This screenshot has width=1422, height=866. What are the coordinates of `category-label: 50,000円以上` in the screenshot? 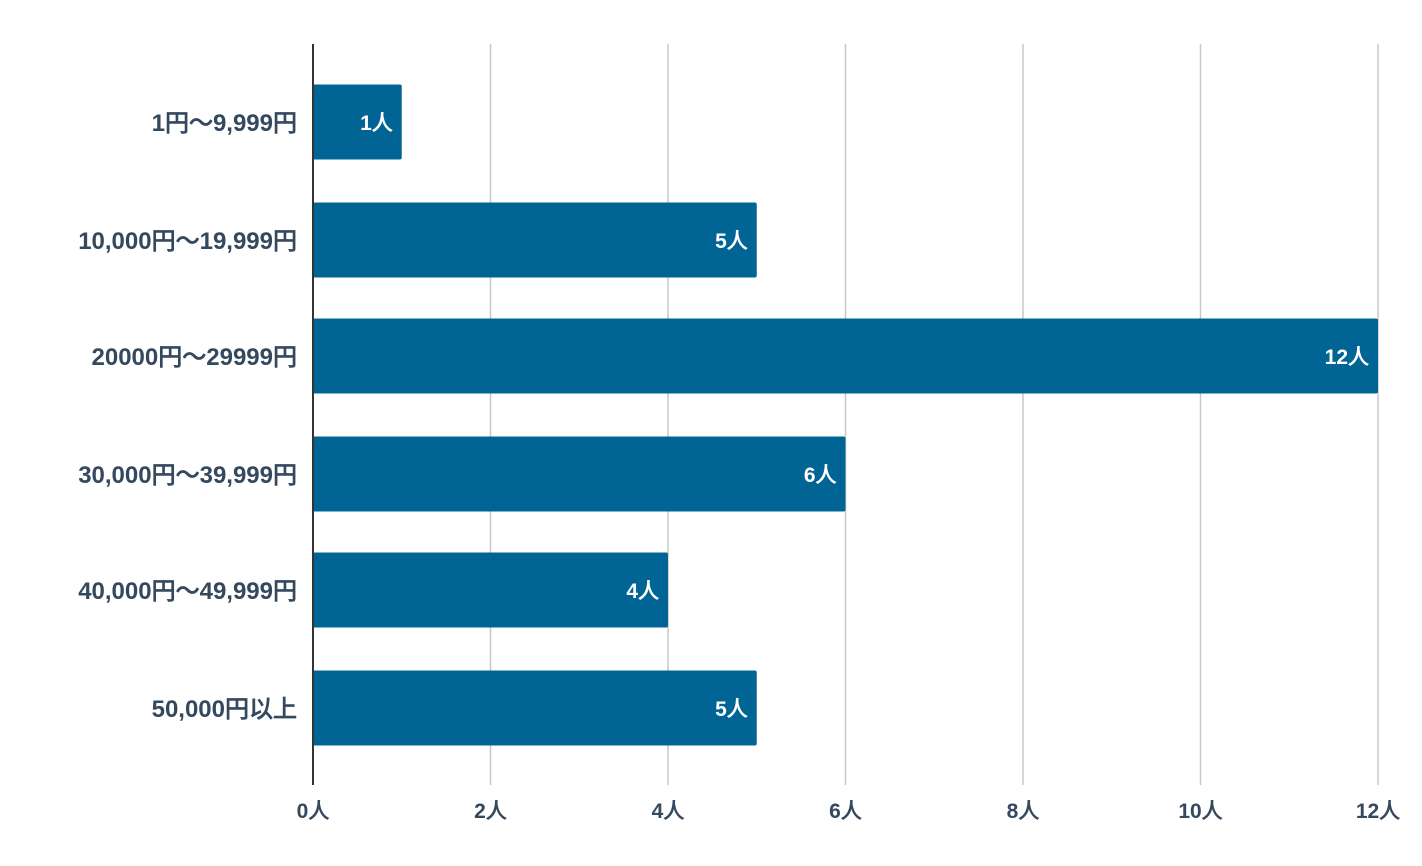 It's located at (224, 709).